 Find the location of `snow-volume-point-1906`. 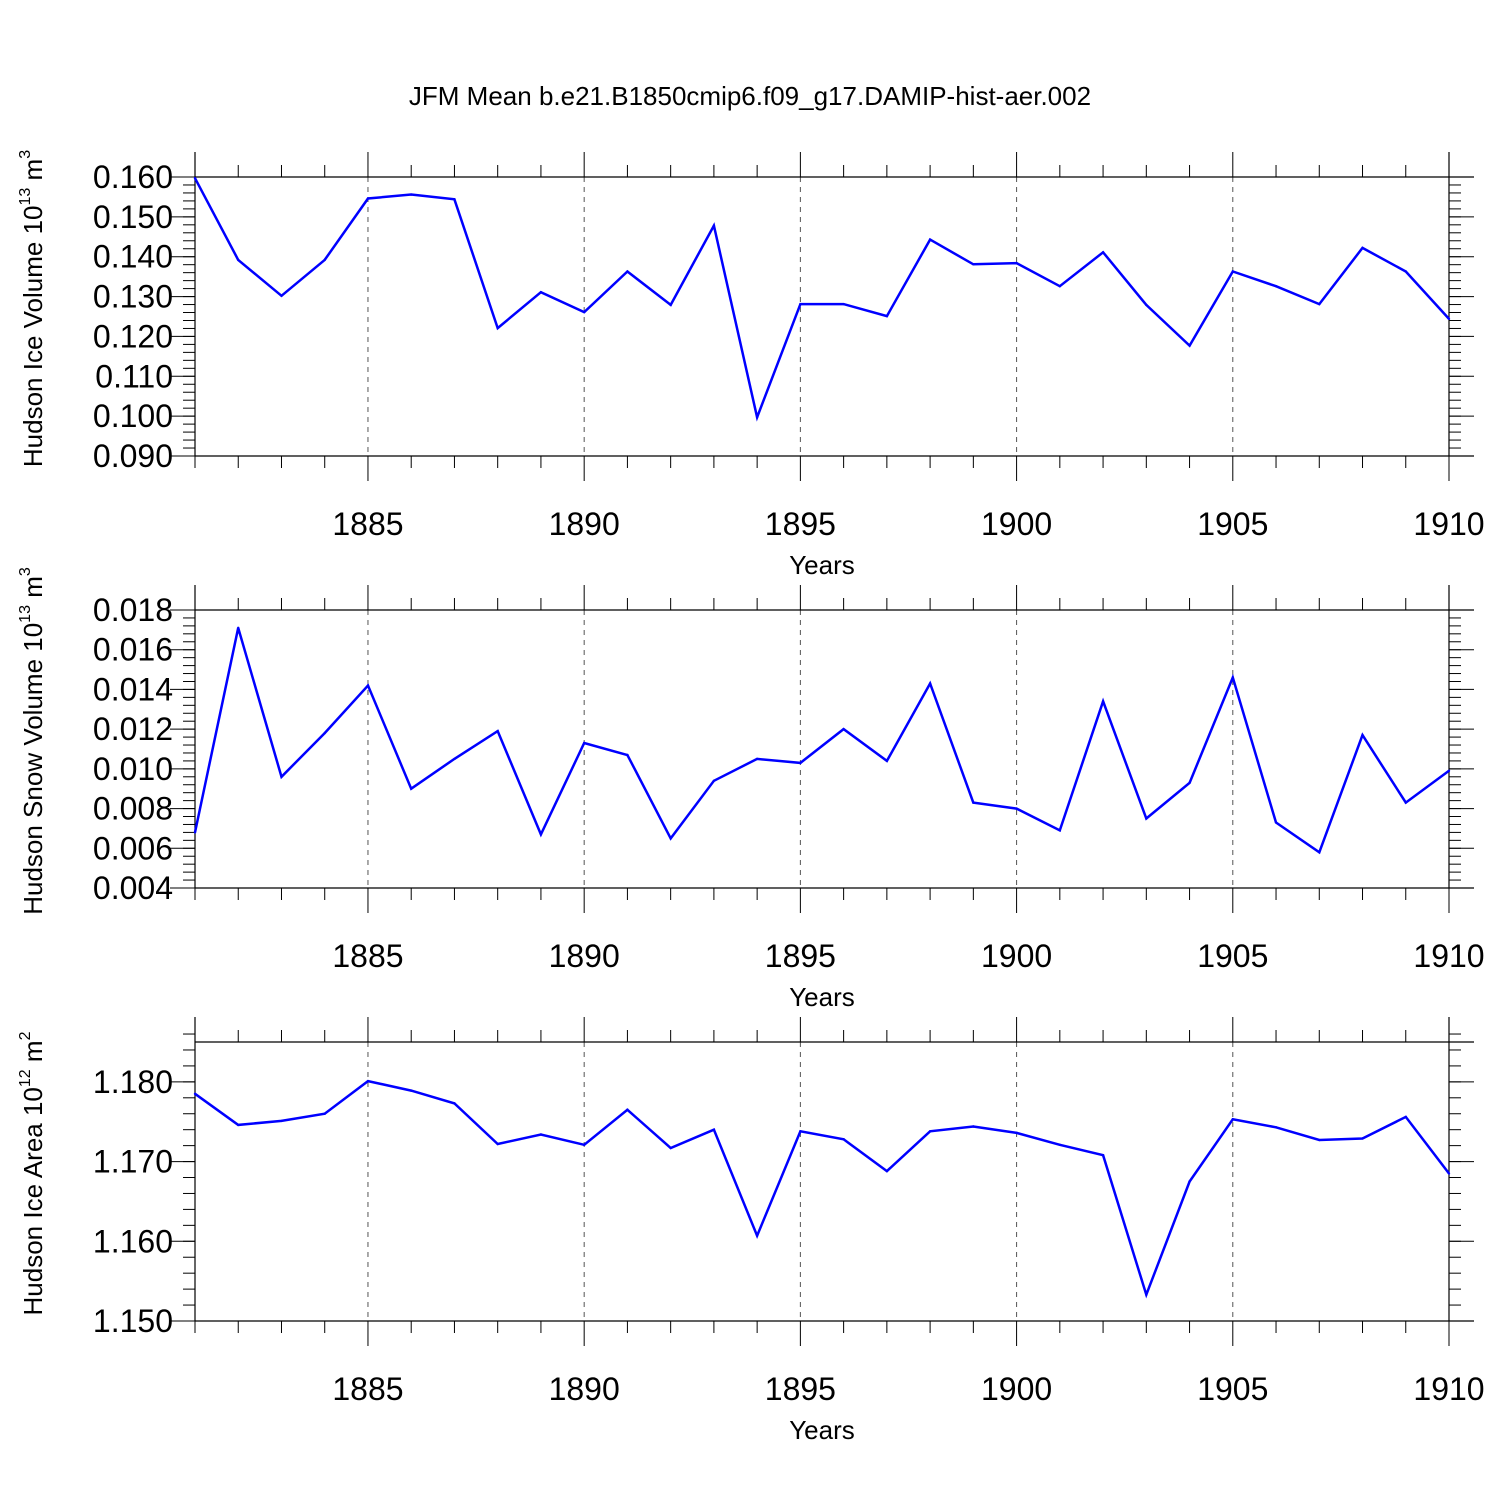

snow-volume-point-1906 is located at coordinates (1276, 822).